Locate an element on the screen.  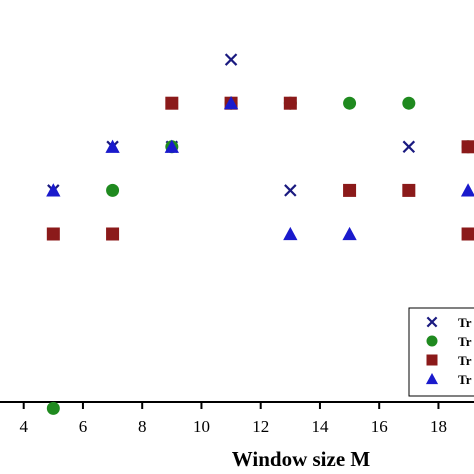
x-tick-label: 10 is located at coordinates (201, 426).